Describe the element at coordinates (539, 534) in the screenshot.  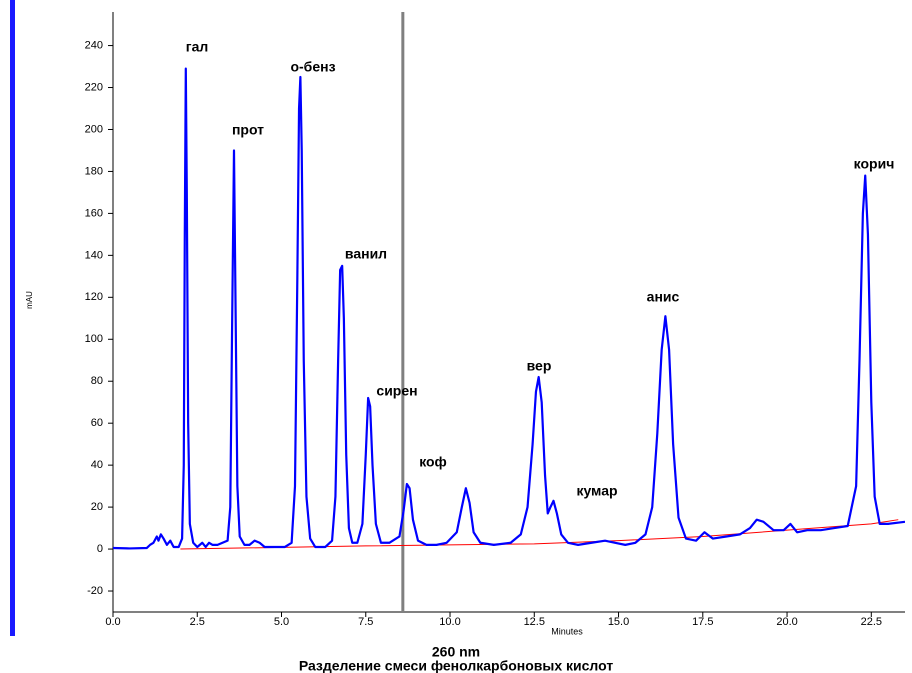
I see `baseline` at that location.